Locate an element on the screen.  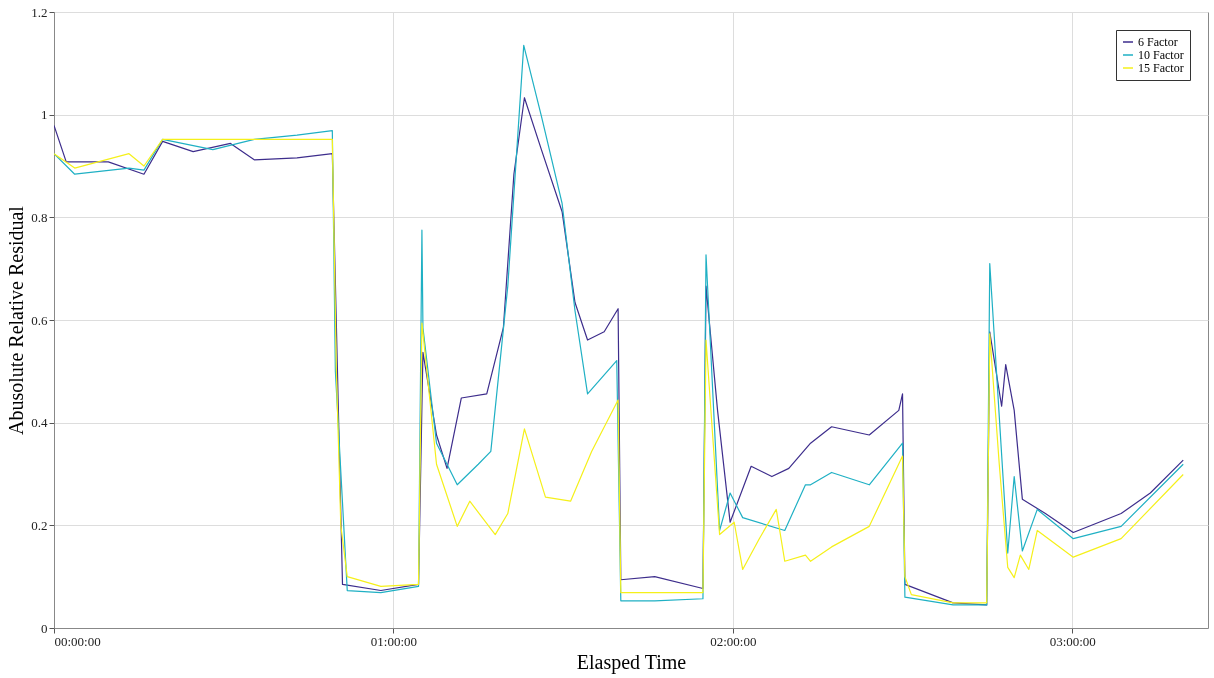
y-tick-label: 0.4 is located at coordinates (39, 423).